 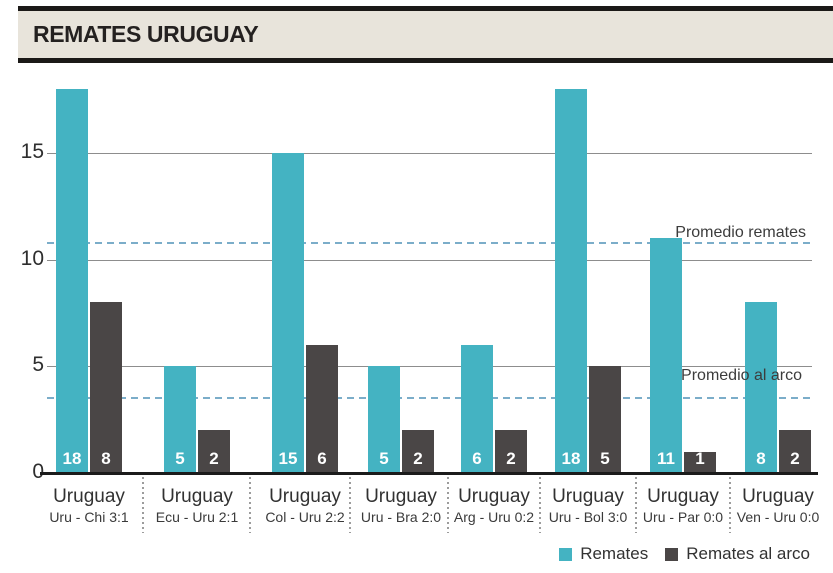 I want to click on x-label-group-5: Uruguay Arg - Uru 0:2, so click(x=494, y=505).